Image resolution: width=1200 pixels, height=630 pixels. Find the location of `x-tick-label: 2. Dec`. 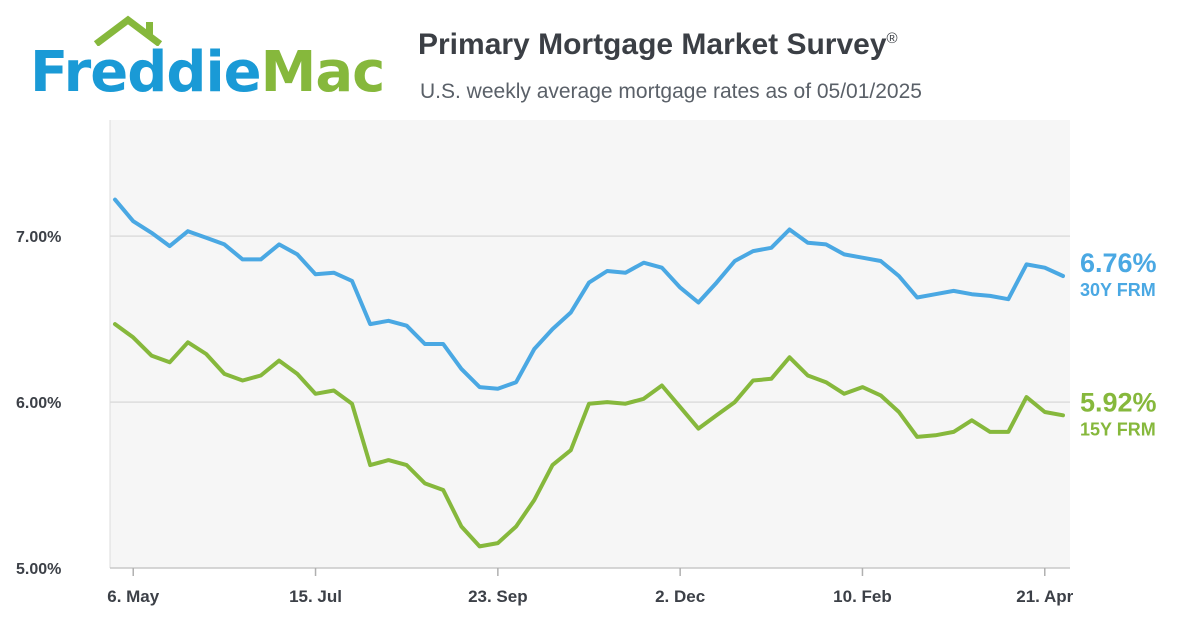

x-tick-label: 2. Dec is located at coordinates (680, 596).